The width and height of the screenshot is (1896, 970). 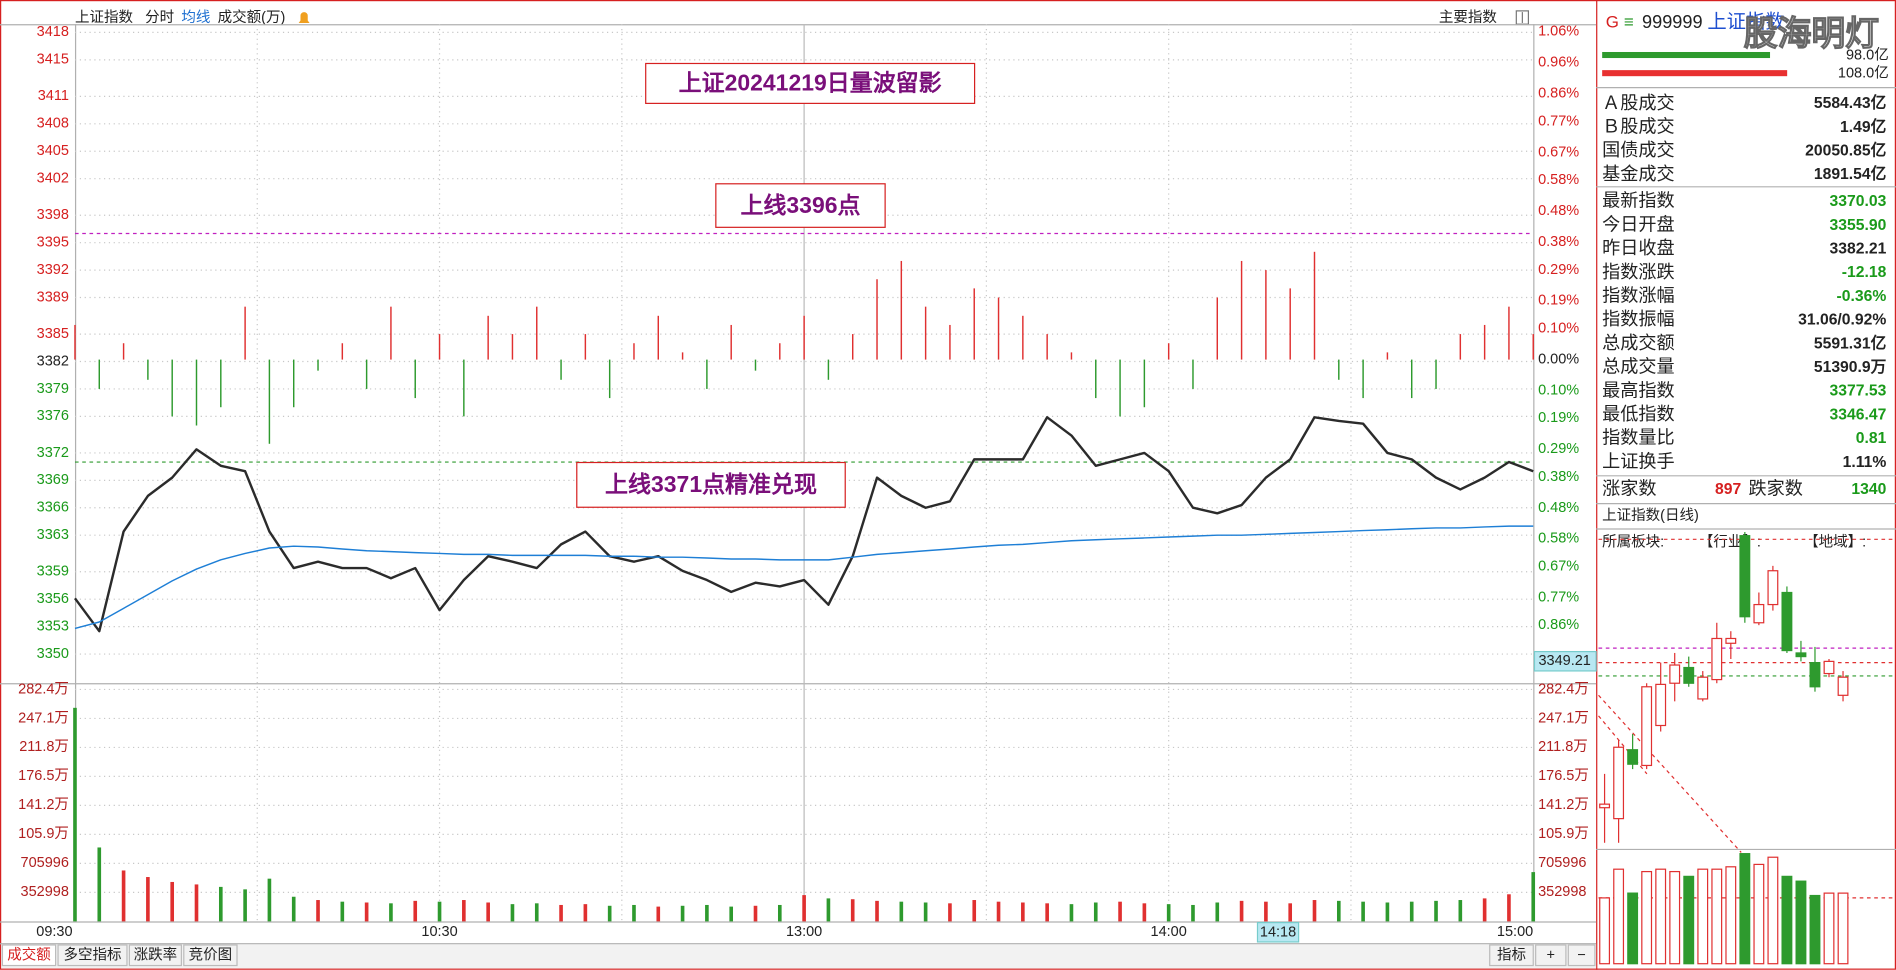 I want to click on row-label: 总成交量, so click(x=1638, y=367).